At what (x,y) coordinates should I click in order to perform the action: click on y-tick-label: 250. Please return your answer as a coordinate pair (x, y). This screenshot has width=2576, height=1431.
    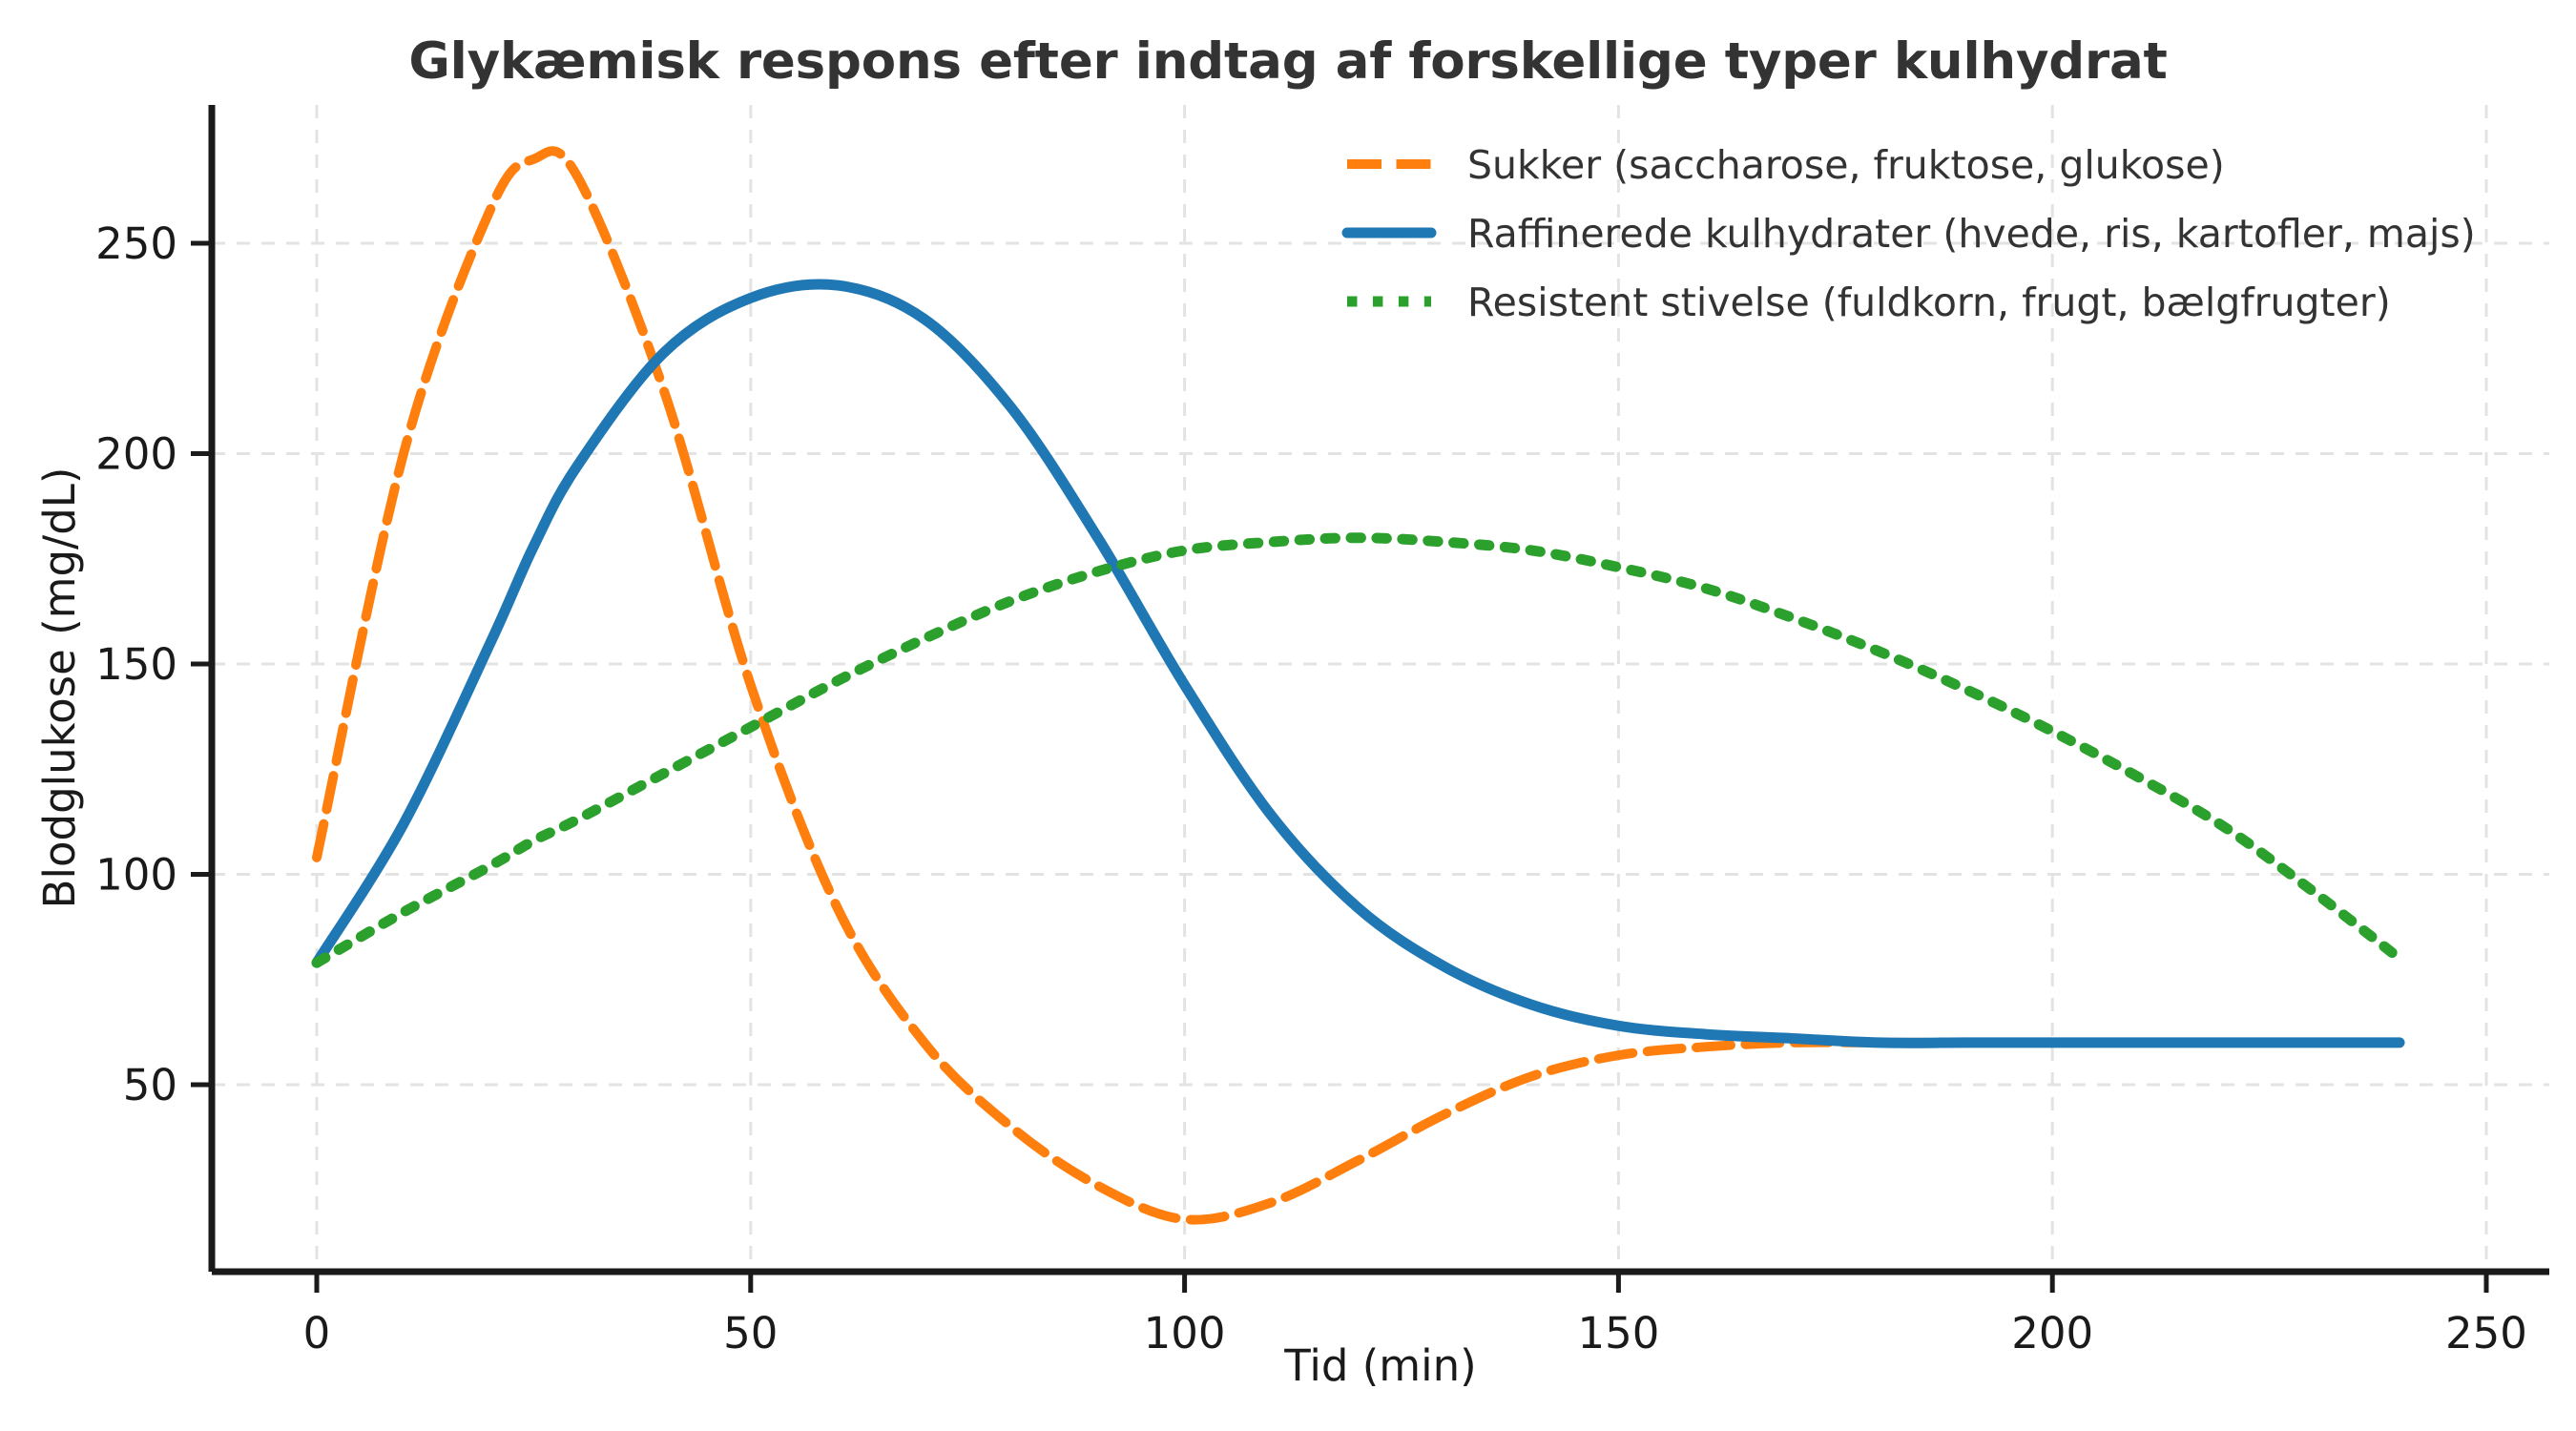
    Looking at the image, I should click on (136, 243).